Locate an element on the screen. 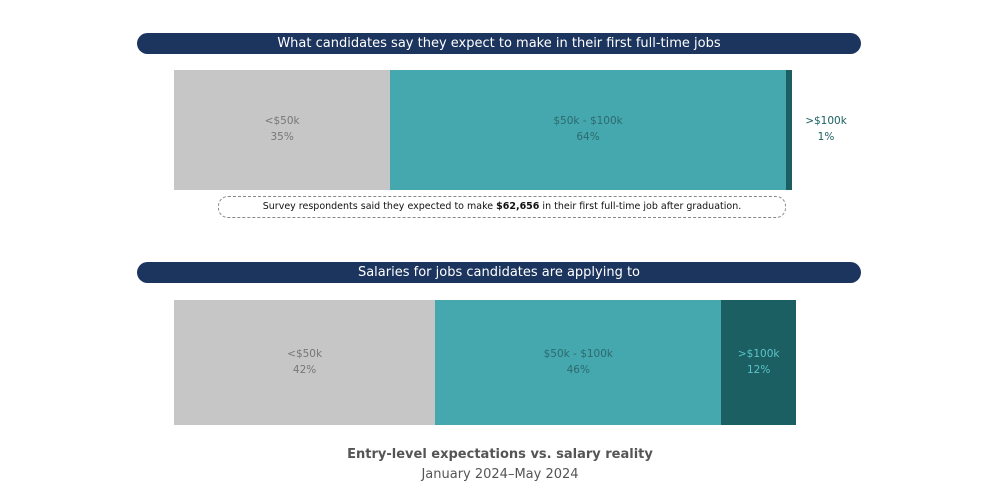  value-label: 64% is located at coordinates (588, 137).